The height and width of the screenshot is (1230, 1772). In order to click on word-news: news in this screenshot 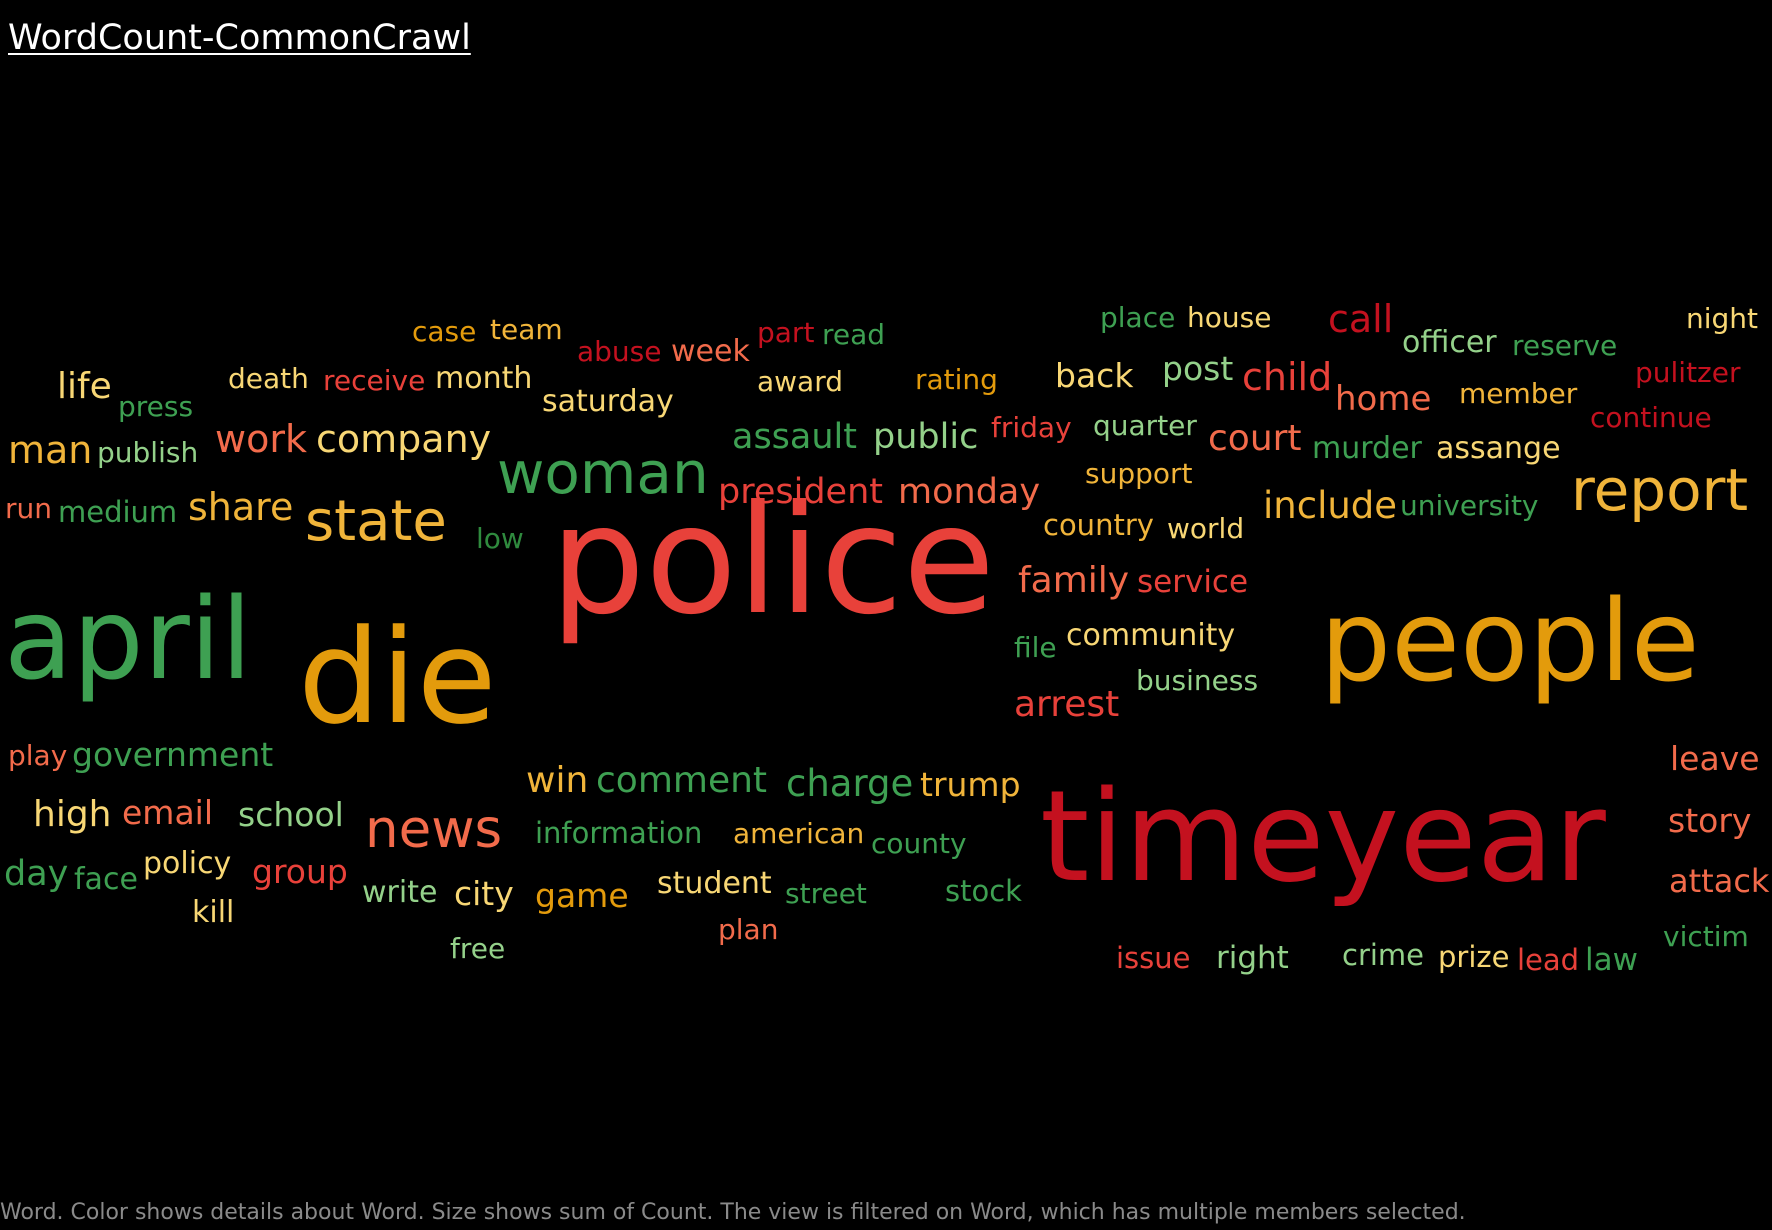, I will do `click(433, 829)`.